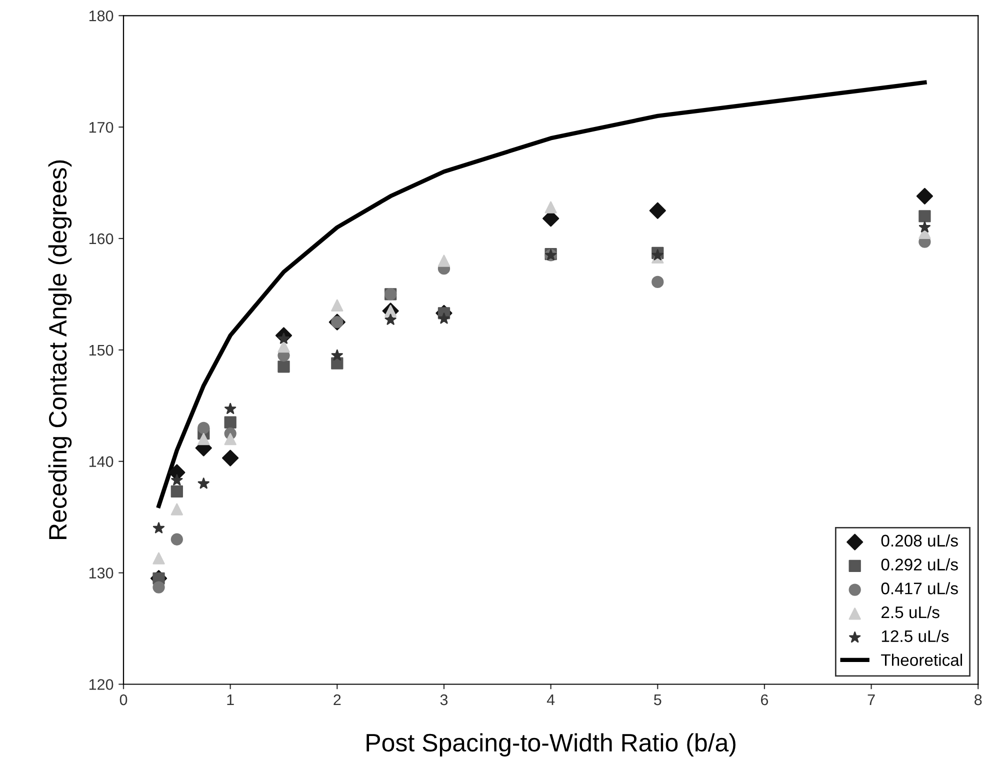  What do you see at coordinates (919, 540) in the screenshot?
I see `legend-label: 0.208 uL/s` at bounding box center [919, 540].